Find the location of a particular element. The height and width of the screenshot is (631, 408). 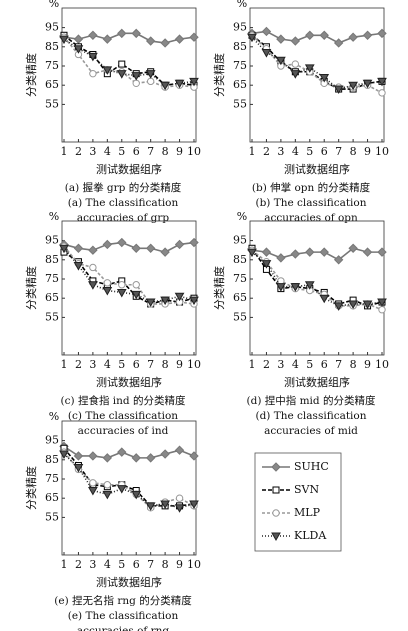

x-tick-label: 7 is located at coordinates (150, 564).